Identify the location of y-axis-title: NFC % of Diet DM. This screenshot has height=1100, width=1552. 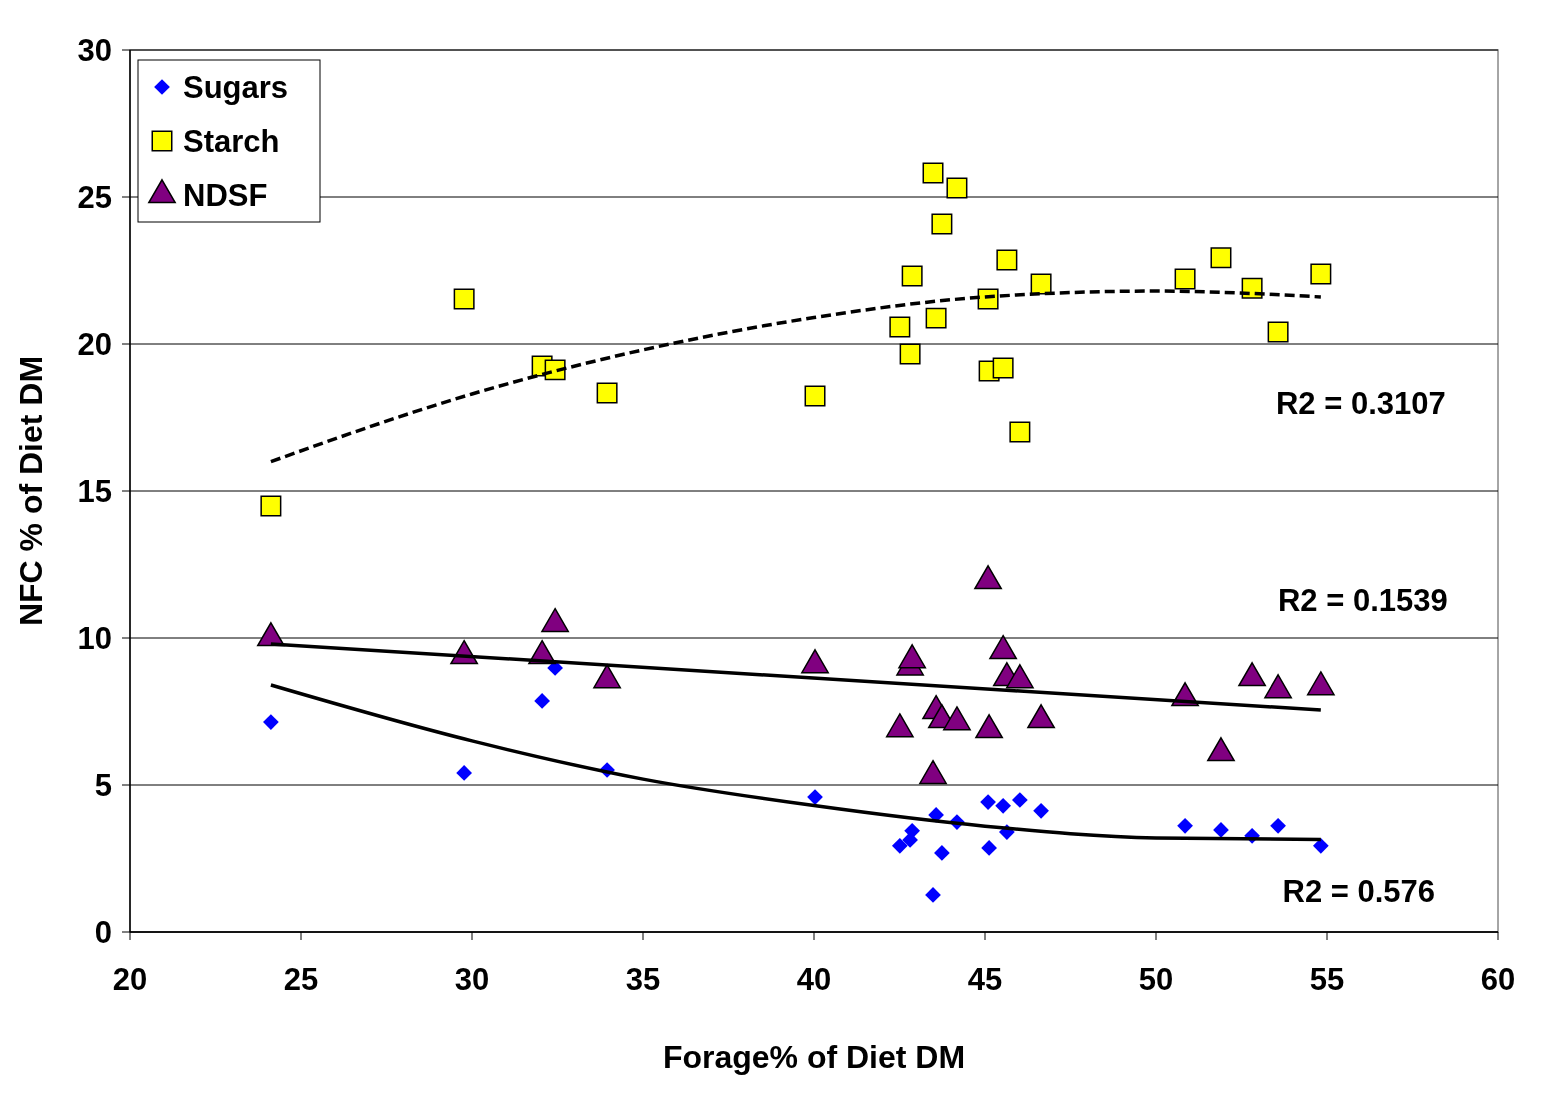
(31, 491).